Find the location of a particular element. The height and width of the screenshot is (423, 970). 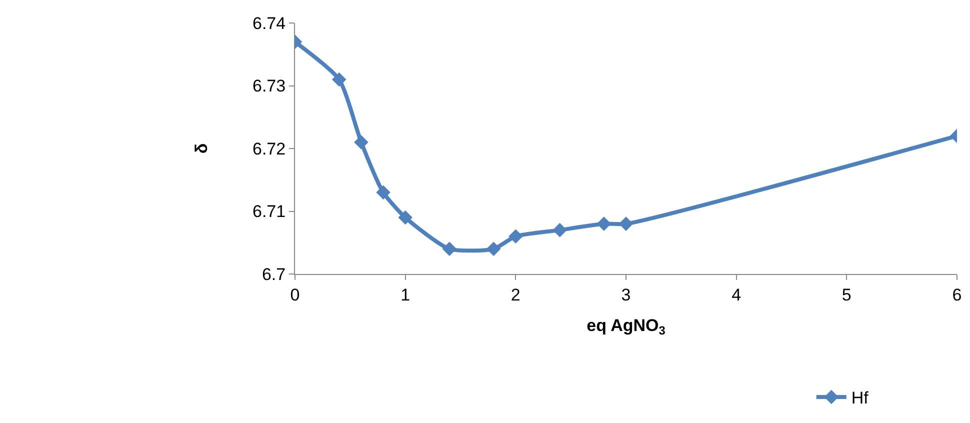

x-tick-label: 5 is located at coordinates (847, 294).